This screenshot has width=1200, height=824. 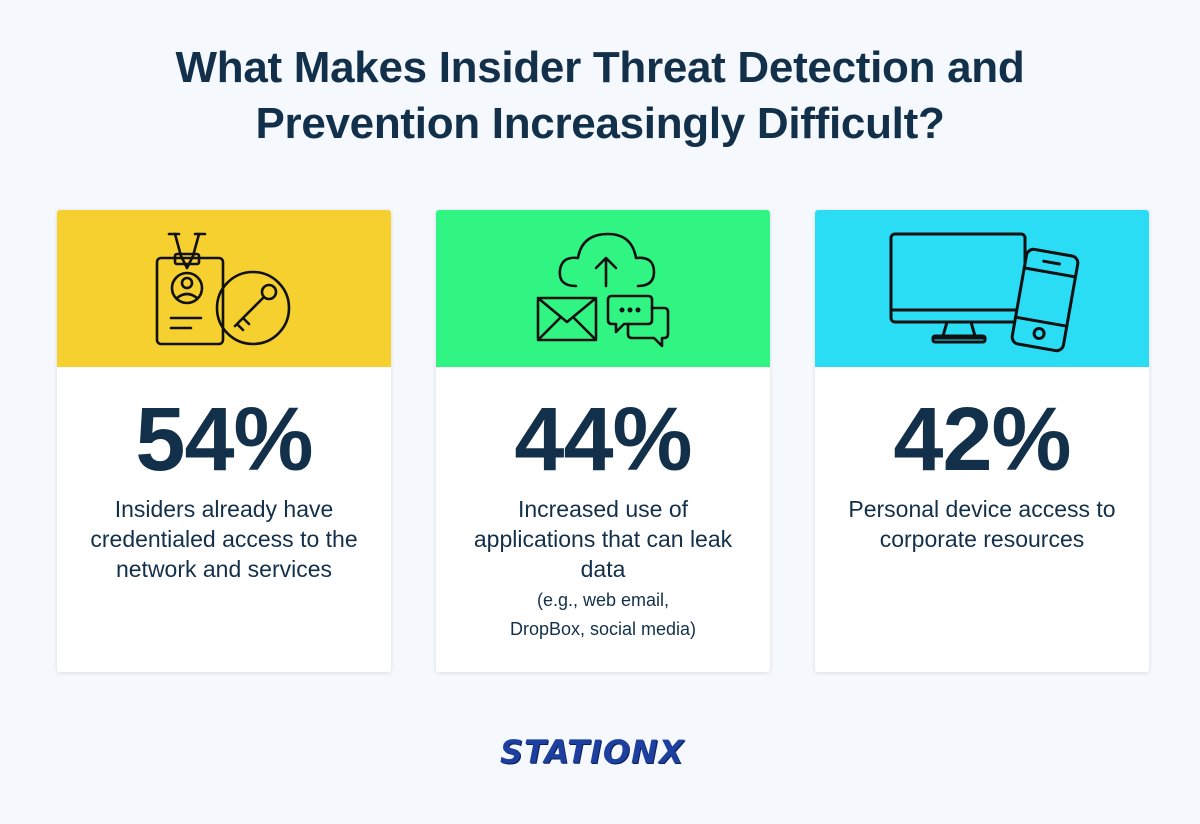 What do you see at coordinates (603, 600) in the screenshot?
I see `stat-note-line: (e.g., web email,` at bounding box center [603, 600].